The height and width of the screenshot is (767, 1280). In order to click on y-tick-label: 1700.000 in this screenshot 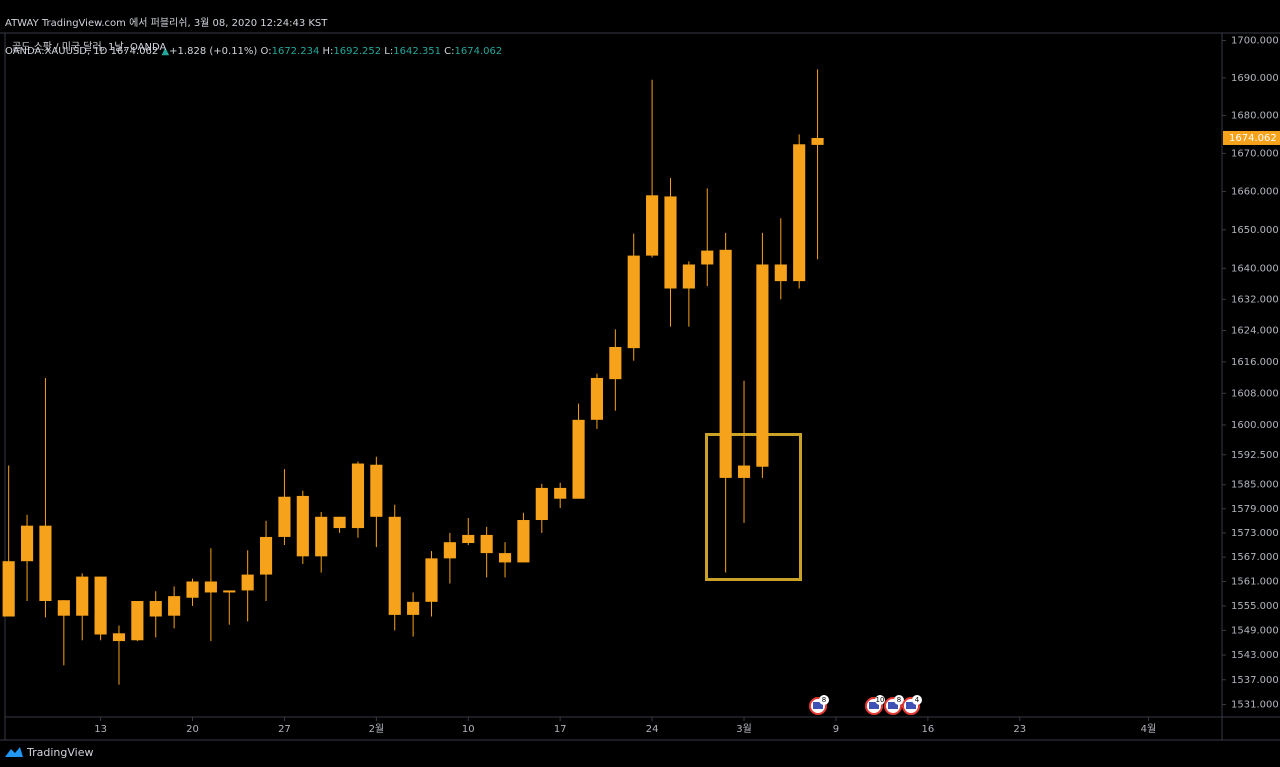, I will do `click(1255, 40)`.